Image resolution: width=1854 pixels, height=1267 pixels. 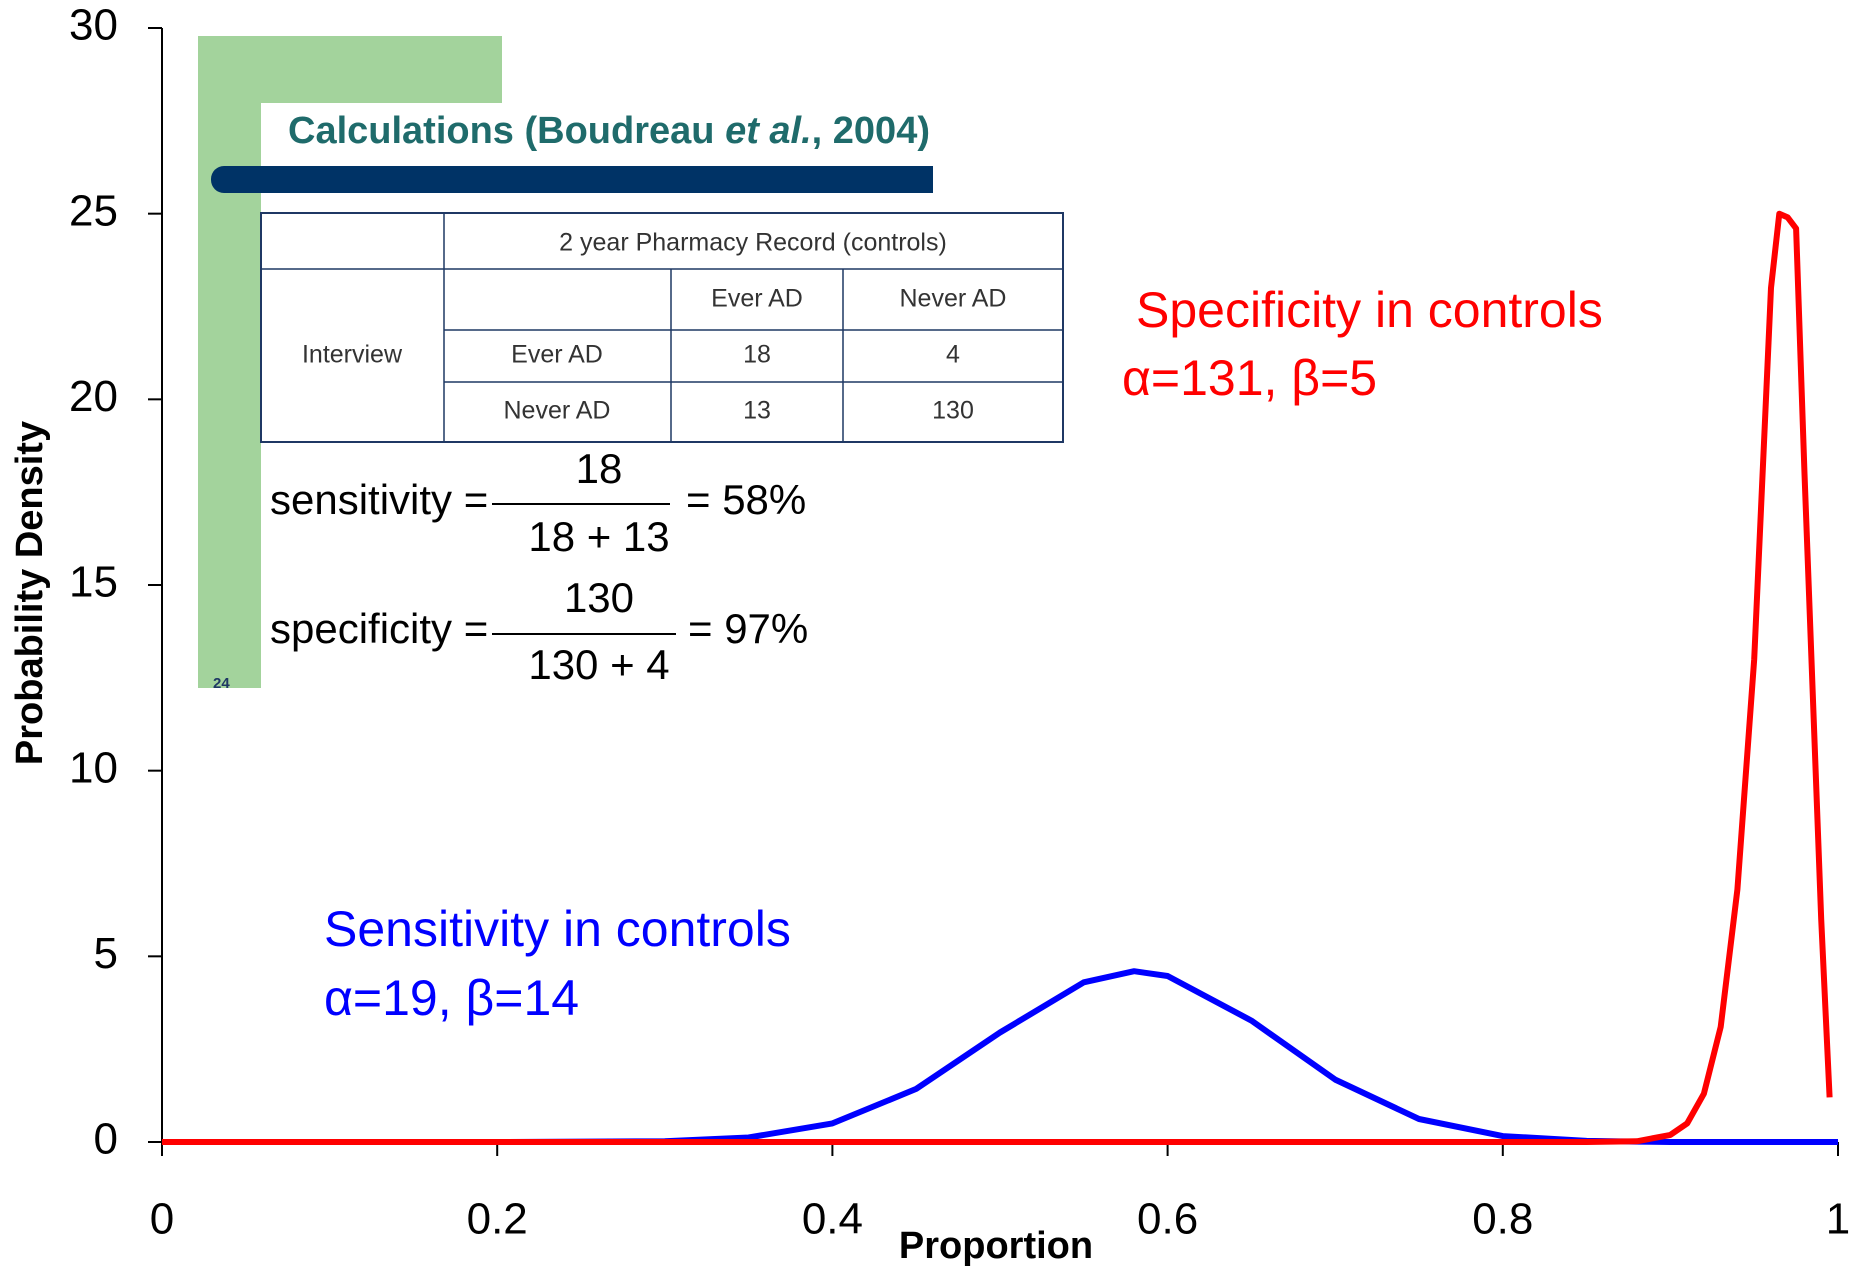 I want to click on table-border, so click(x=662, y=327).